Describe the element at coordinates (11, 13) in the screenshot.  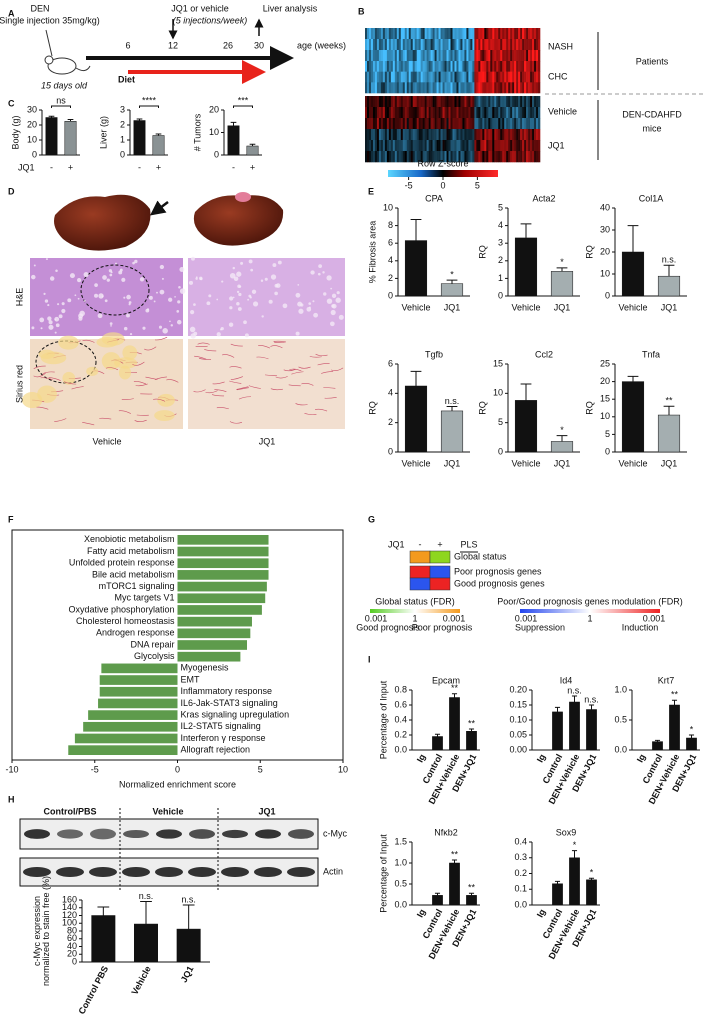
I see `panel-label: A` at that location.